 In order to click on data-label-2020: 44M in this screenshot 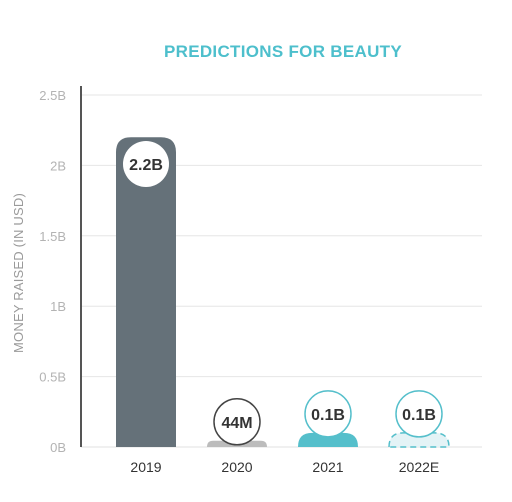, I will do `click(236, 423)`.